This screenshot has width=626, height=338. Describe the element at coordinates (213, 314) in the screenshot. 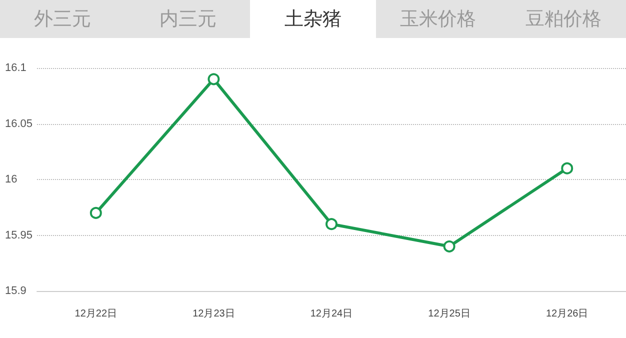

I see `x-tick-label: 12月23日` at that location.